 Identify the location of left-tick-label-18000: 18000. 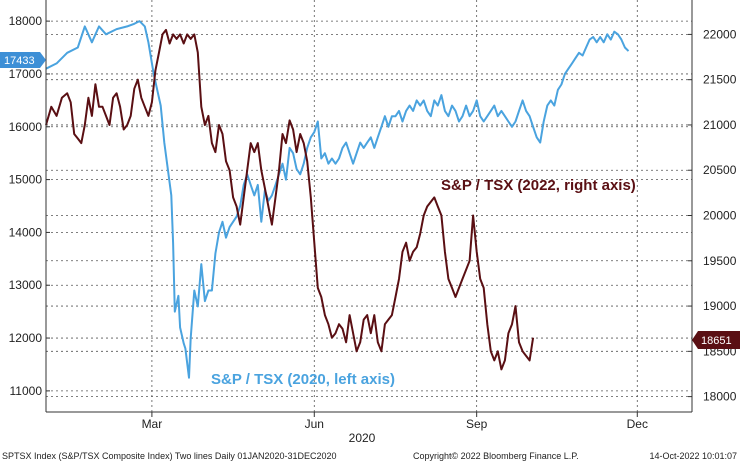
(26, 21).